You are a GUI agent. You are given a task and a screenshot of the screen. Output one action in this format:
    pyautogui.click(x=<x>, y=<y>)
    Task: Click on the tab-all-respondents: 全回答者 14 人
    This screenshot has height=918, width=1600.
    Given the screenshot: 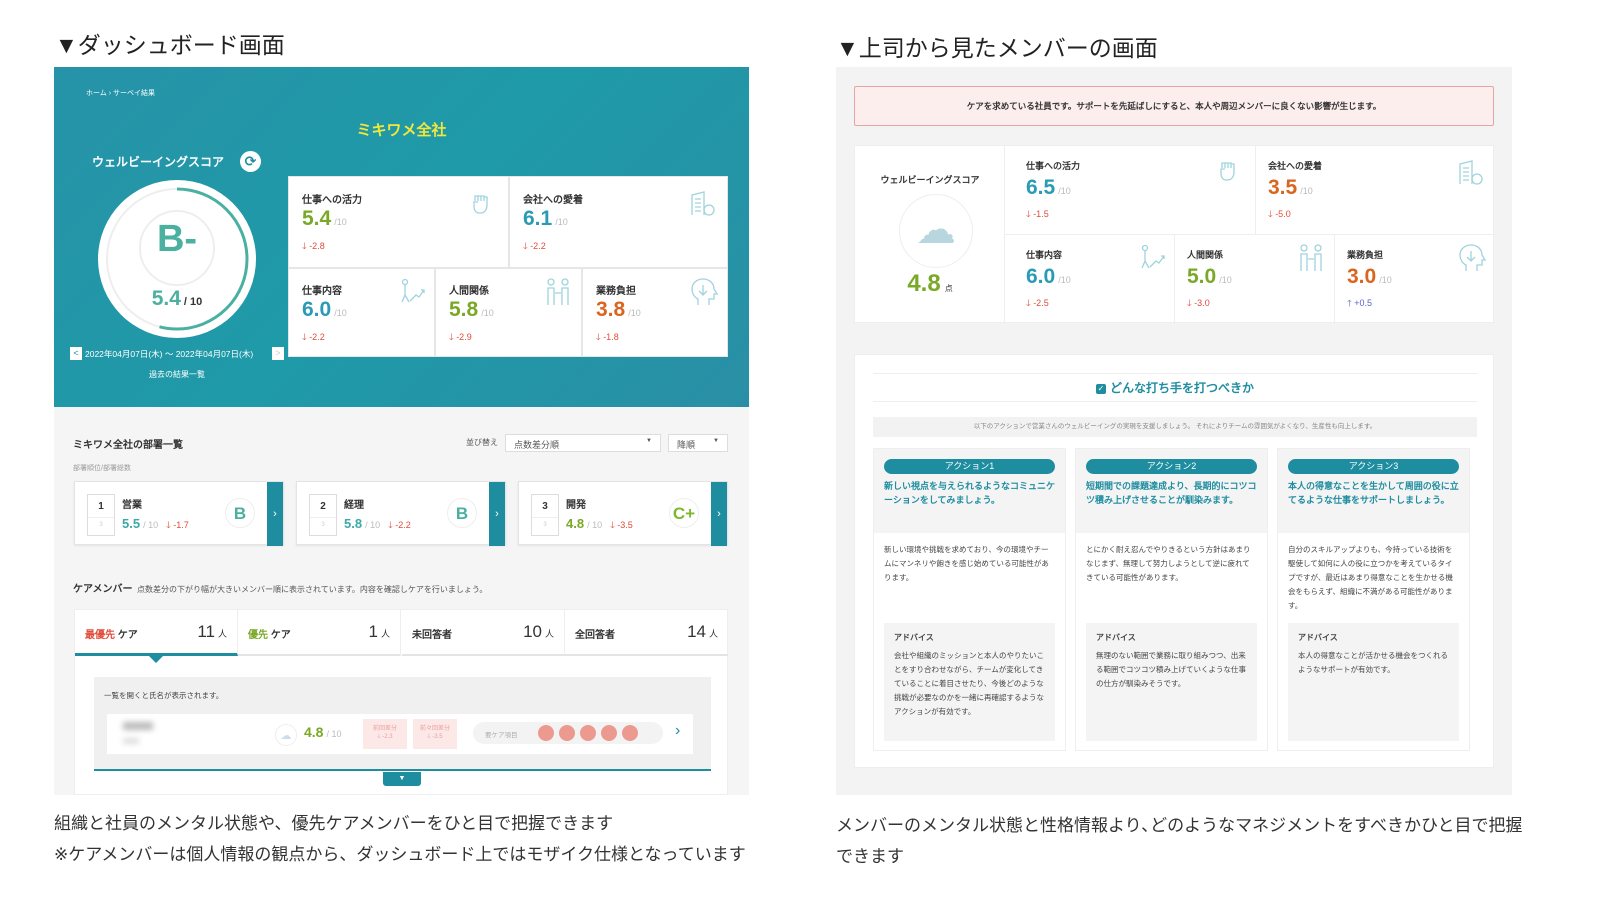 What is the action you would take?
    pyautogui.click(x=646, y=633)
    